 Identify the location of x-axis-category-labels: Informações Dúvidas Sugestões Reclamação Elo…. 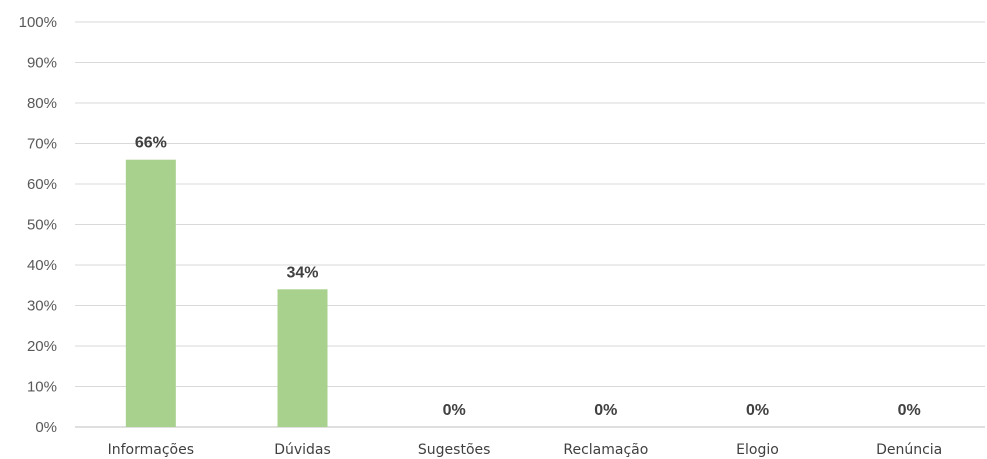
(525, 450).